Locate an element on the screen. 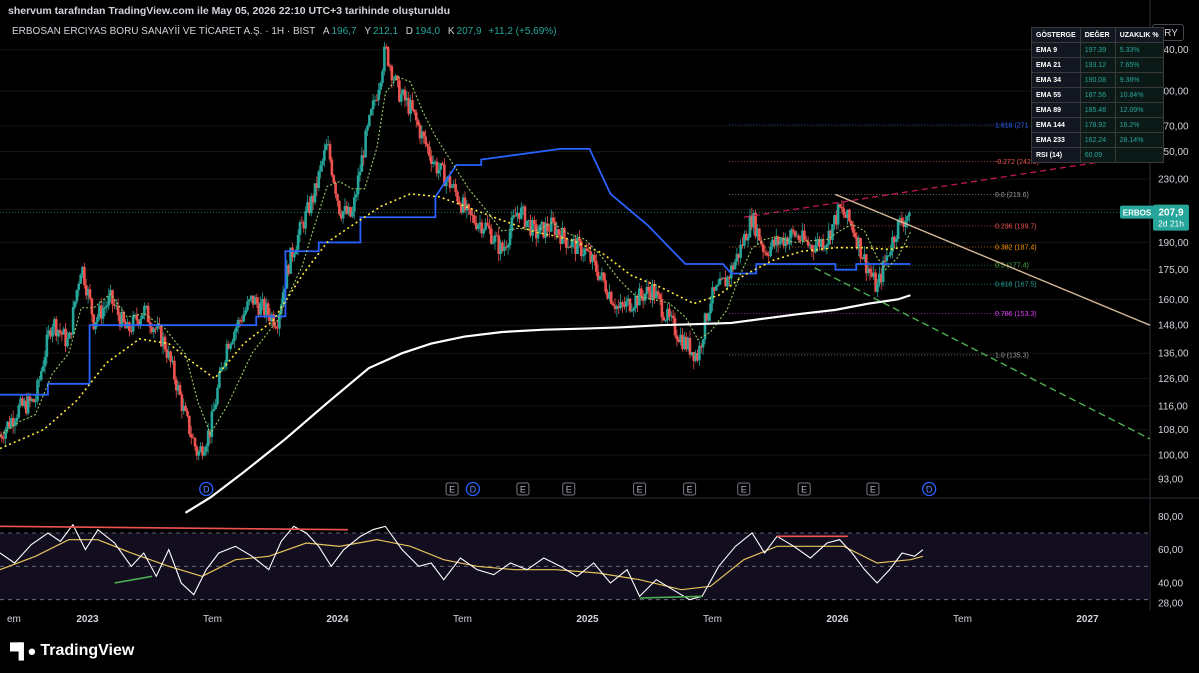 The width and height of the screenshot is (1199, 673). fib-label: 1.0 (135.3) is located at coordinates (1012, 355).